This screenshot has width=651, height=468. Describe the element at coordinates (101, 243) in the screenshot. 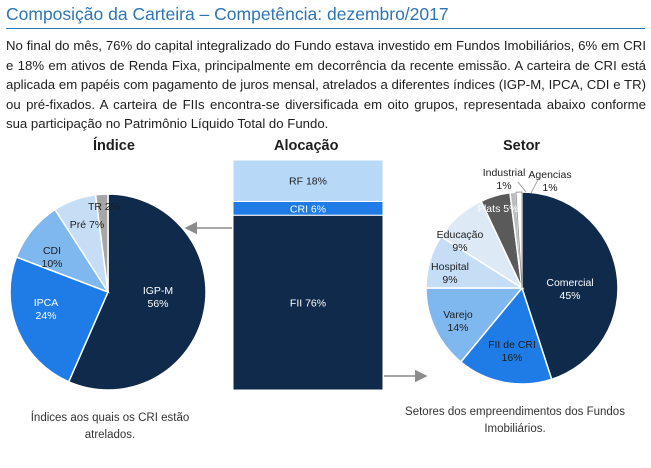

I see `pie-slice-tr` at that location.